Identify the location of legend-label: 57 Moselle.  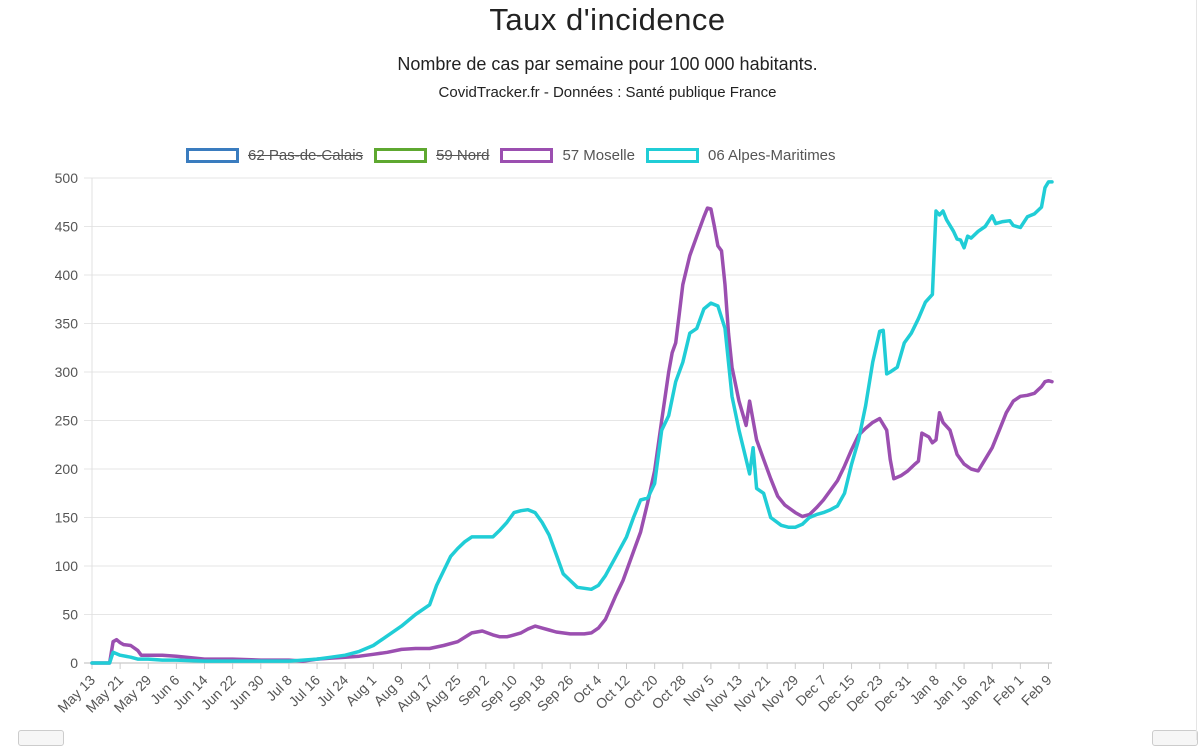
(598, 155).